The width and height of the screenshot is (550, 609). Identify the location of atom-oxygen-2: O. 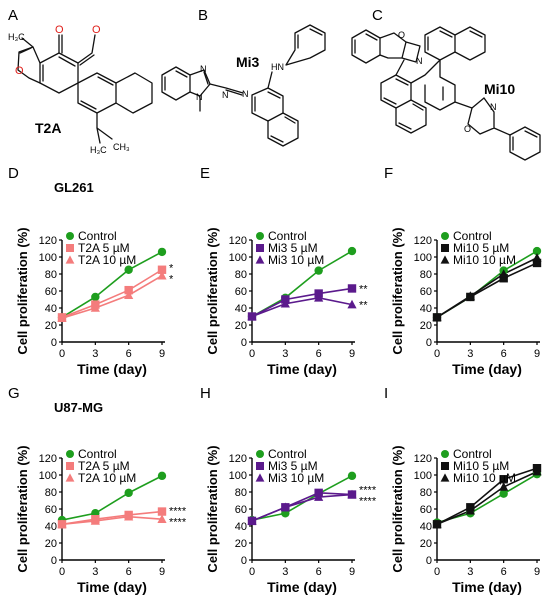
(96, 30).